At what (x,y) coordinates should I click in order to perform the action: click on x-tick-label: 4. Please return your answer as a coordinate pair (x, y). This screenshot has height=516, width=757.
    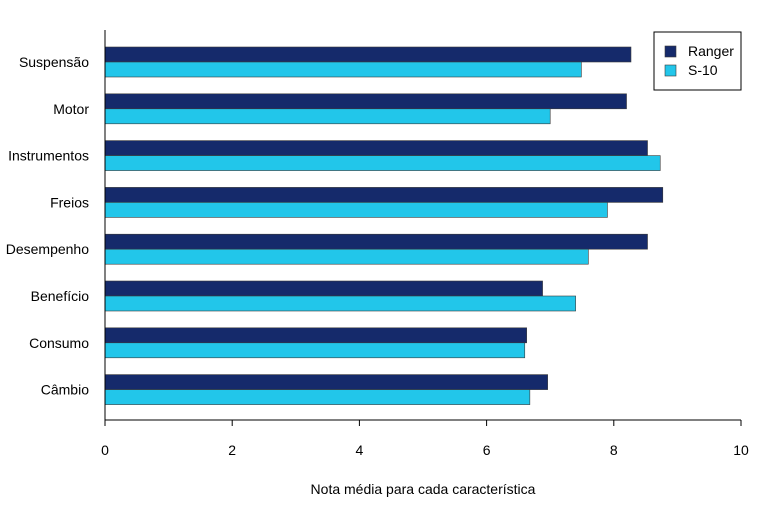
    Looking at the image, I should click on (360, 450).